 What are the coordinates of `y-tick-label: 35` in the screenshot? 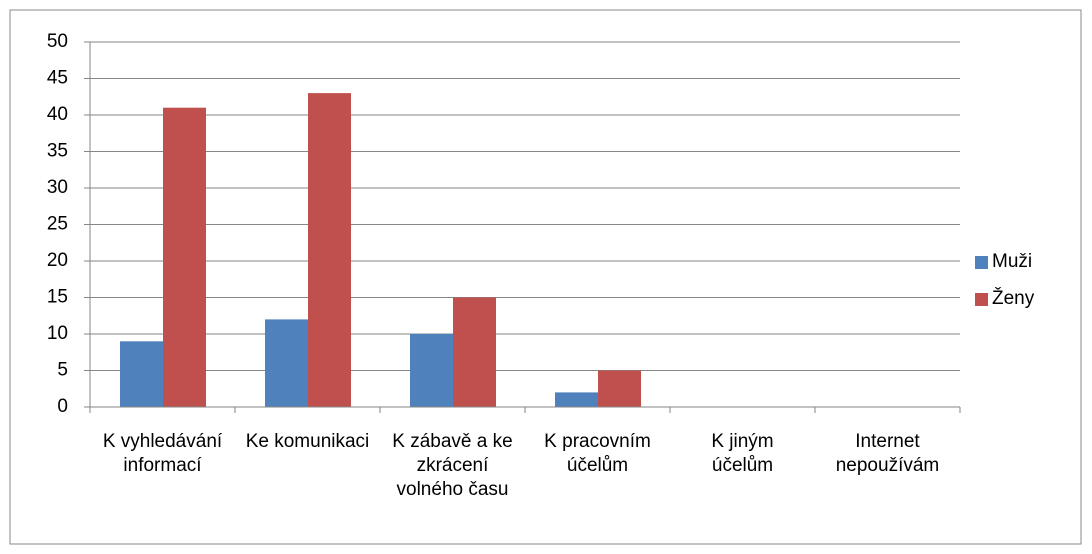 It's located at (57, 151).